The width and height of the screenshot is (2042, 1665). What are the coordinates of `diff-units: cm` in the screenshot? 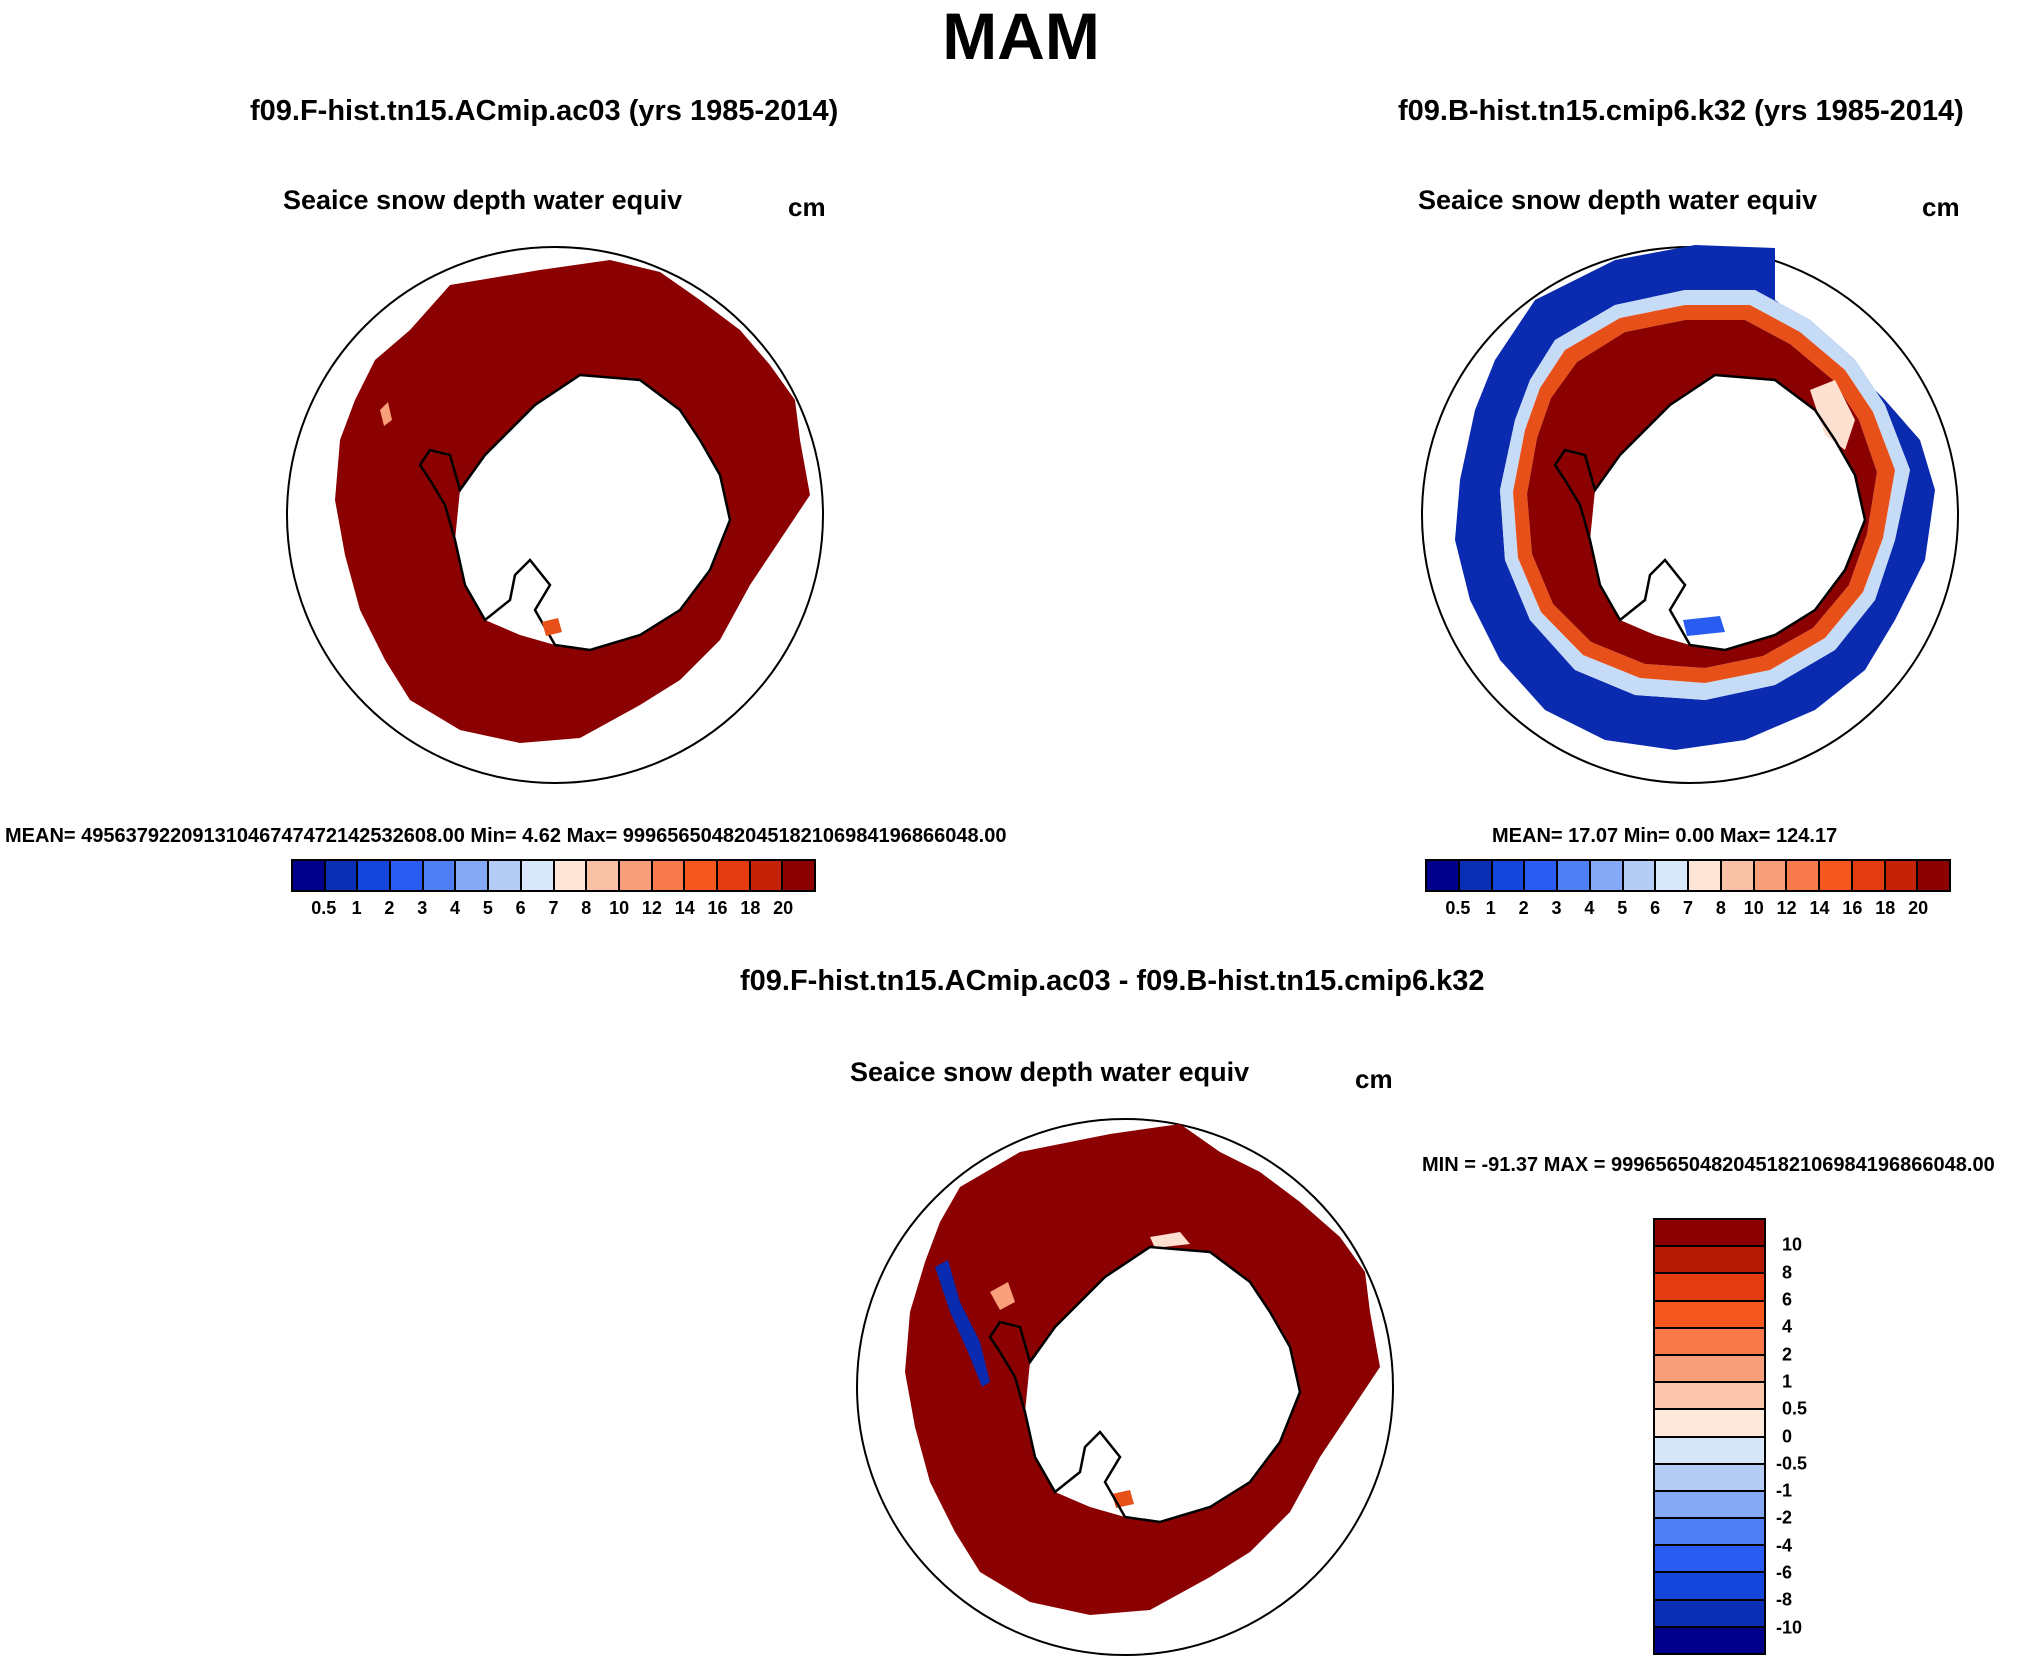 It's located at (1374, 1079).